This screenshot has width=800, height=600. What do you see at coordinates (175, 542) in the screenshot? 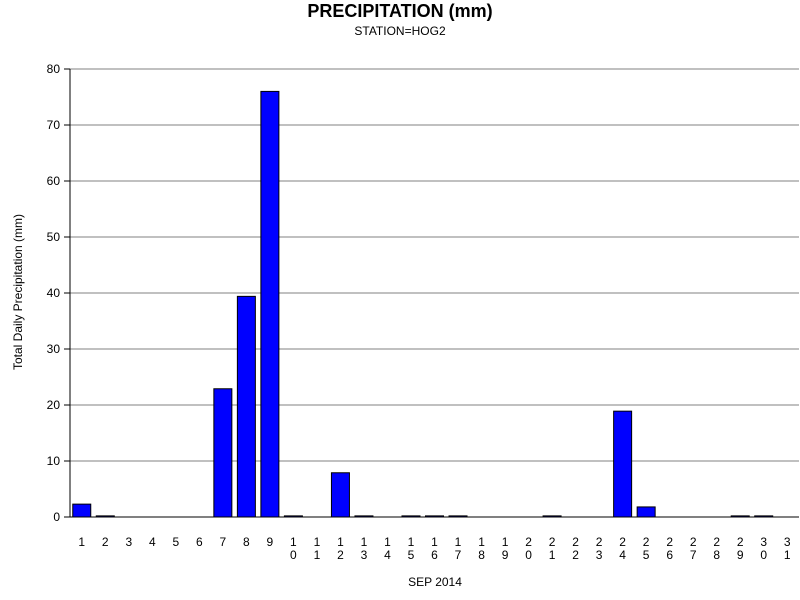
I see `x-tick-label: 5` at bounding box center [175, 542].